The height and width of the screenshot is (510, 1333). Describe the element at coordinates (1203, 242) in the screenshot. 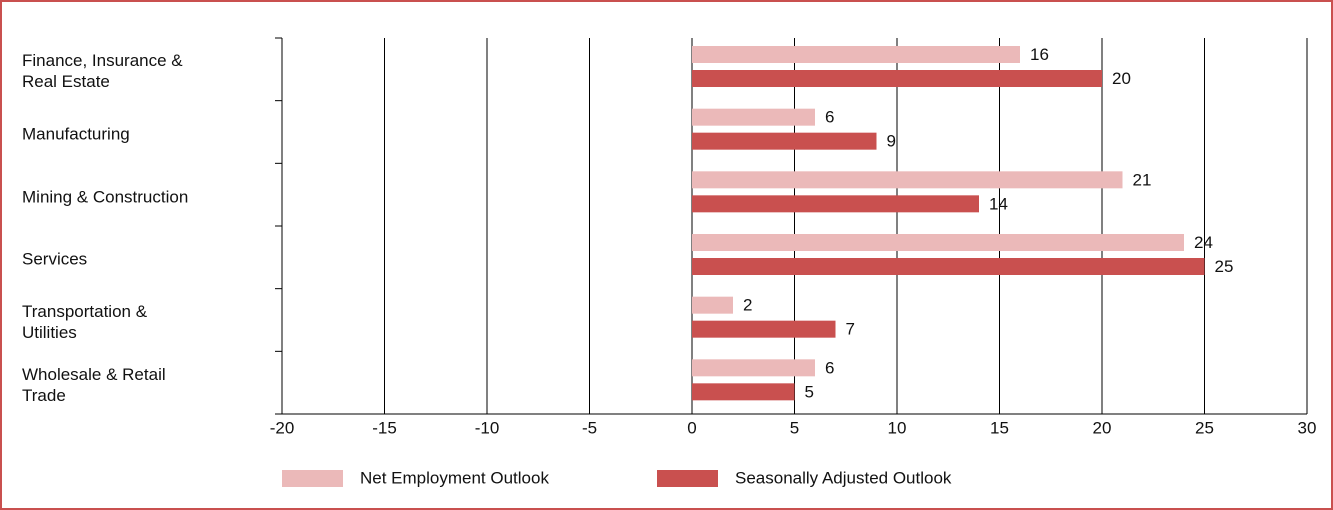

I see `value-label: 24` at that location.